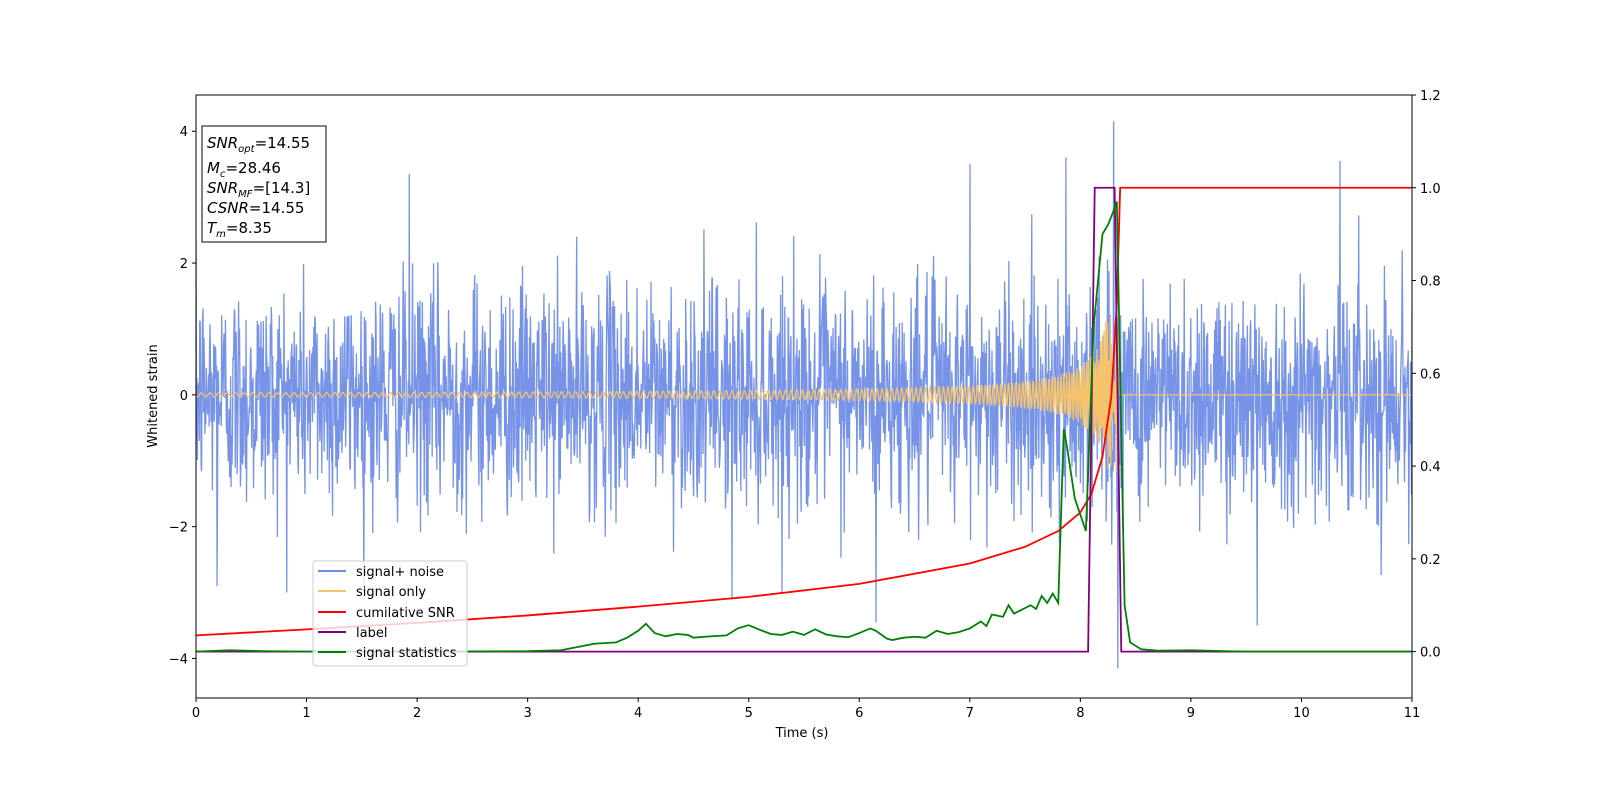 The height and width of the screenshot is (800, 1600). I want to click on y-left-tick-label: 4, so click(184, 132).